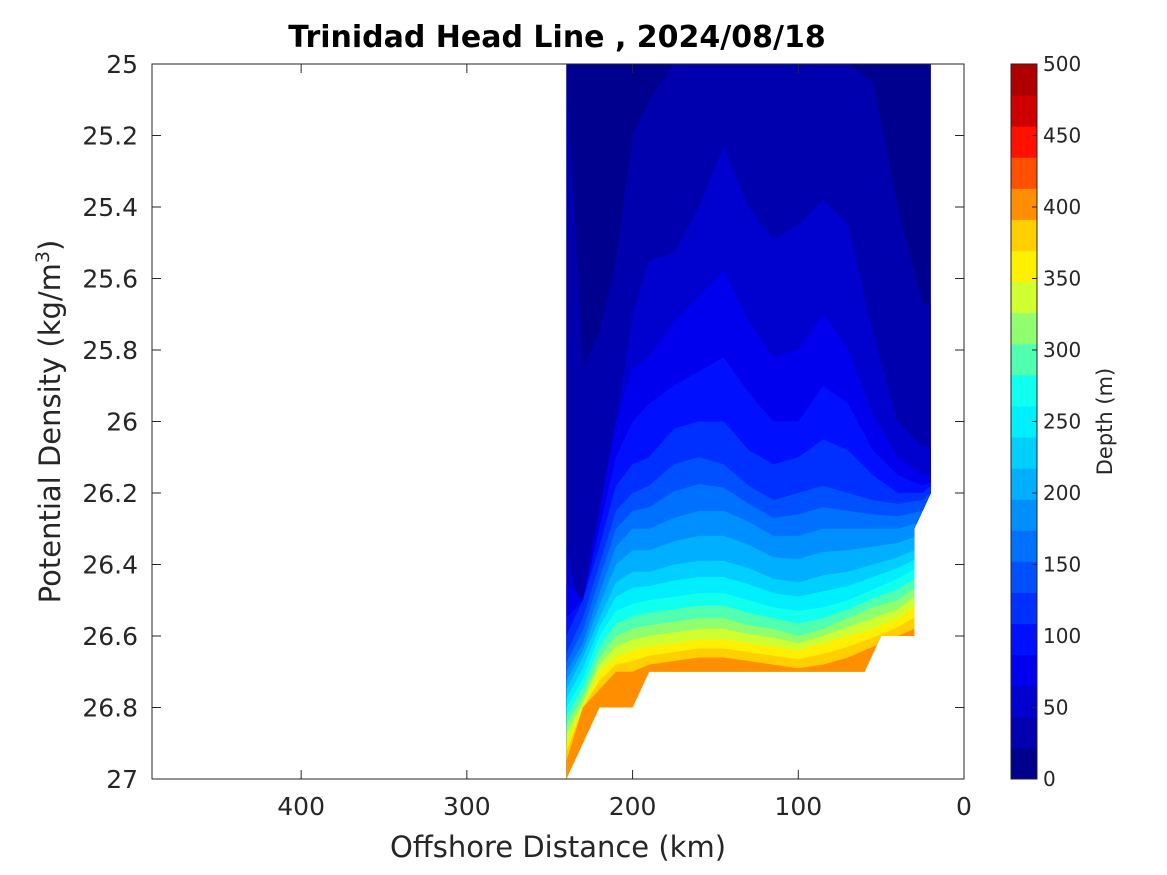 Image resolution: width=1167 pixels, height=875 pixels. What do you see at coordinates (50, 245) in the screenshot?
I see `y-axis-label-close: )` at bounding box center [50, 245].